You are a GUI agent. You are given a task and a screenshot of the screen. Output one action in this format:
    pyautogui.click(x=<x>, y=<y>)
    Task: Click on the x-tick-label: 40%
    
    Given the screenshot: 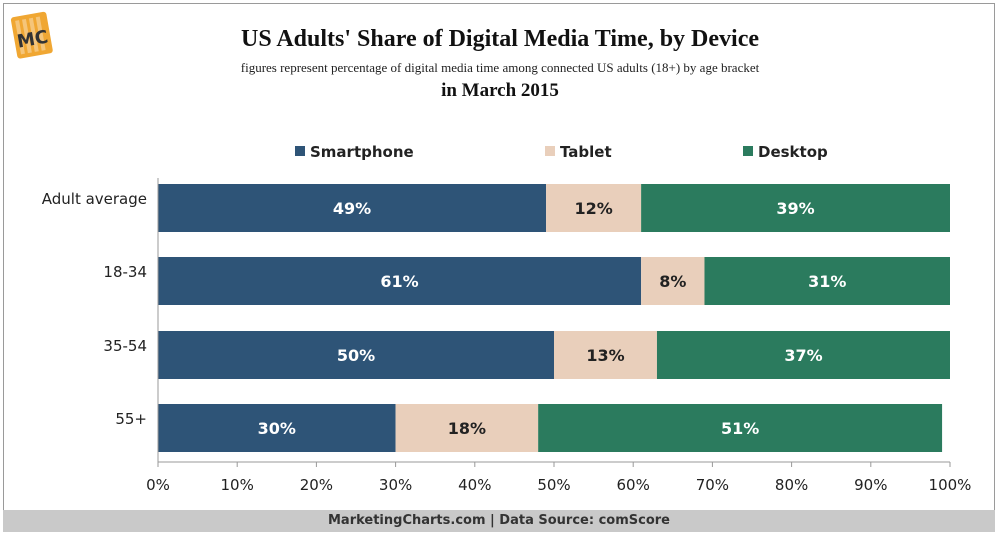 What is the action you would take?
    pyautogui.click(x=474, y=485)
    